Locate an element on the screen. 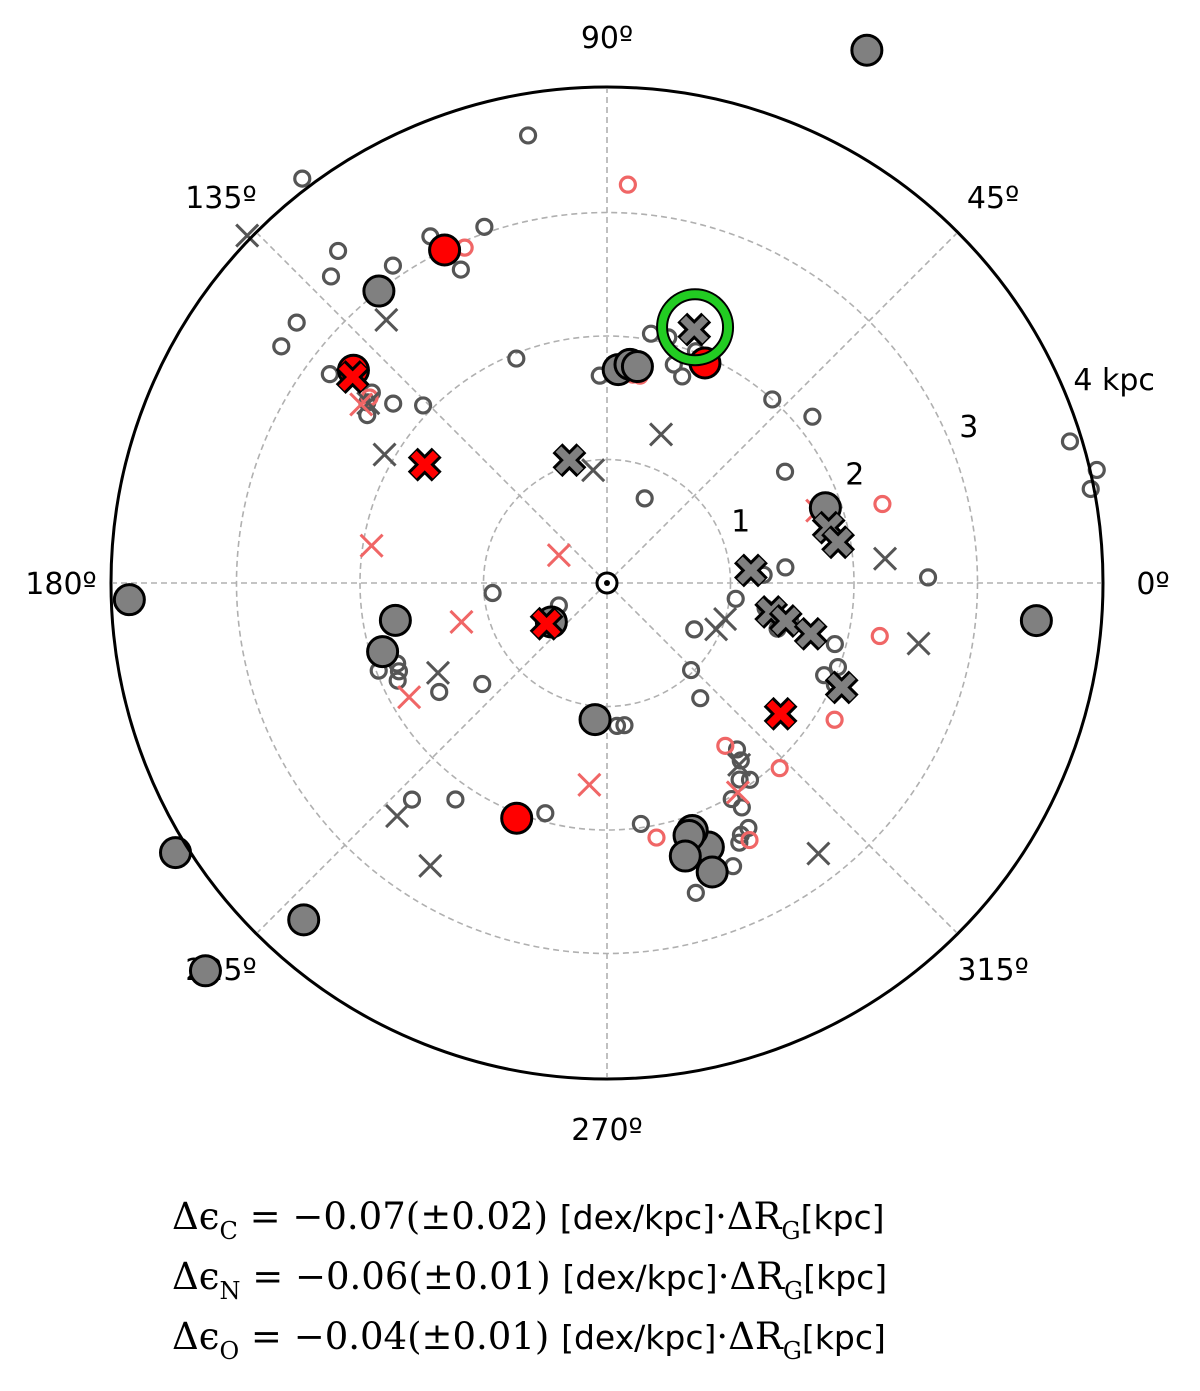  eq-subscript: C is located at coordinates (228, 1231).